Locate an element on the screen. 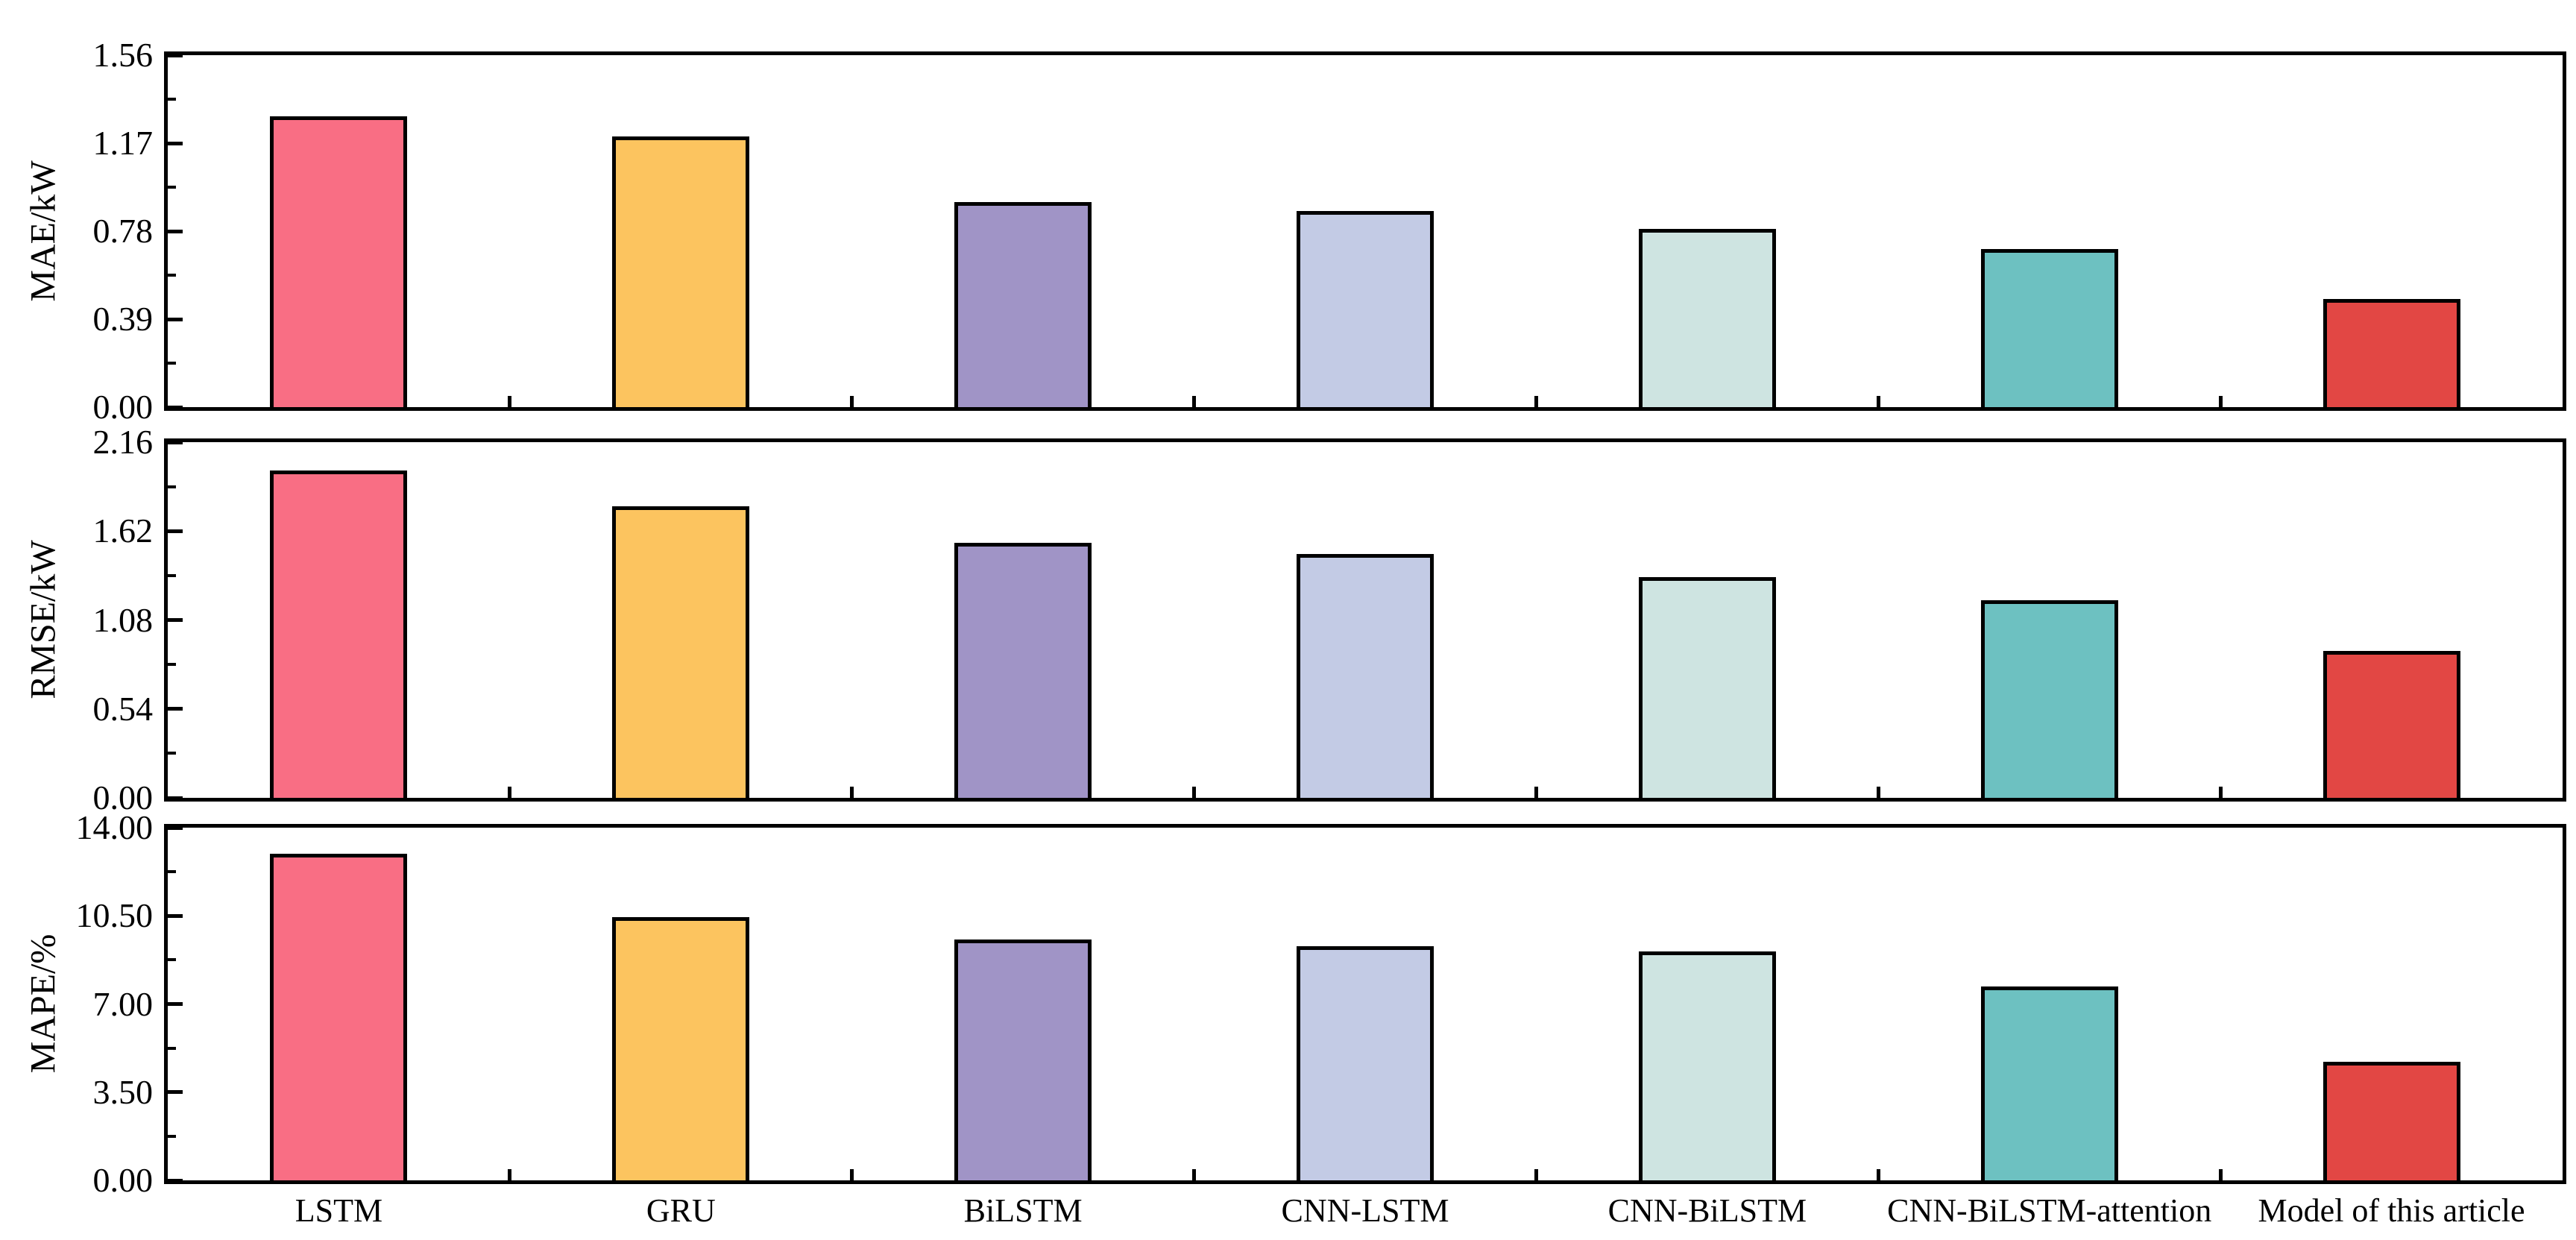 The image size is (2576, 1240). bar-gru-mape is located at coordinates (681, 1048).